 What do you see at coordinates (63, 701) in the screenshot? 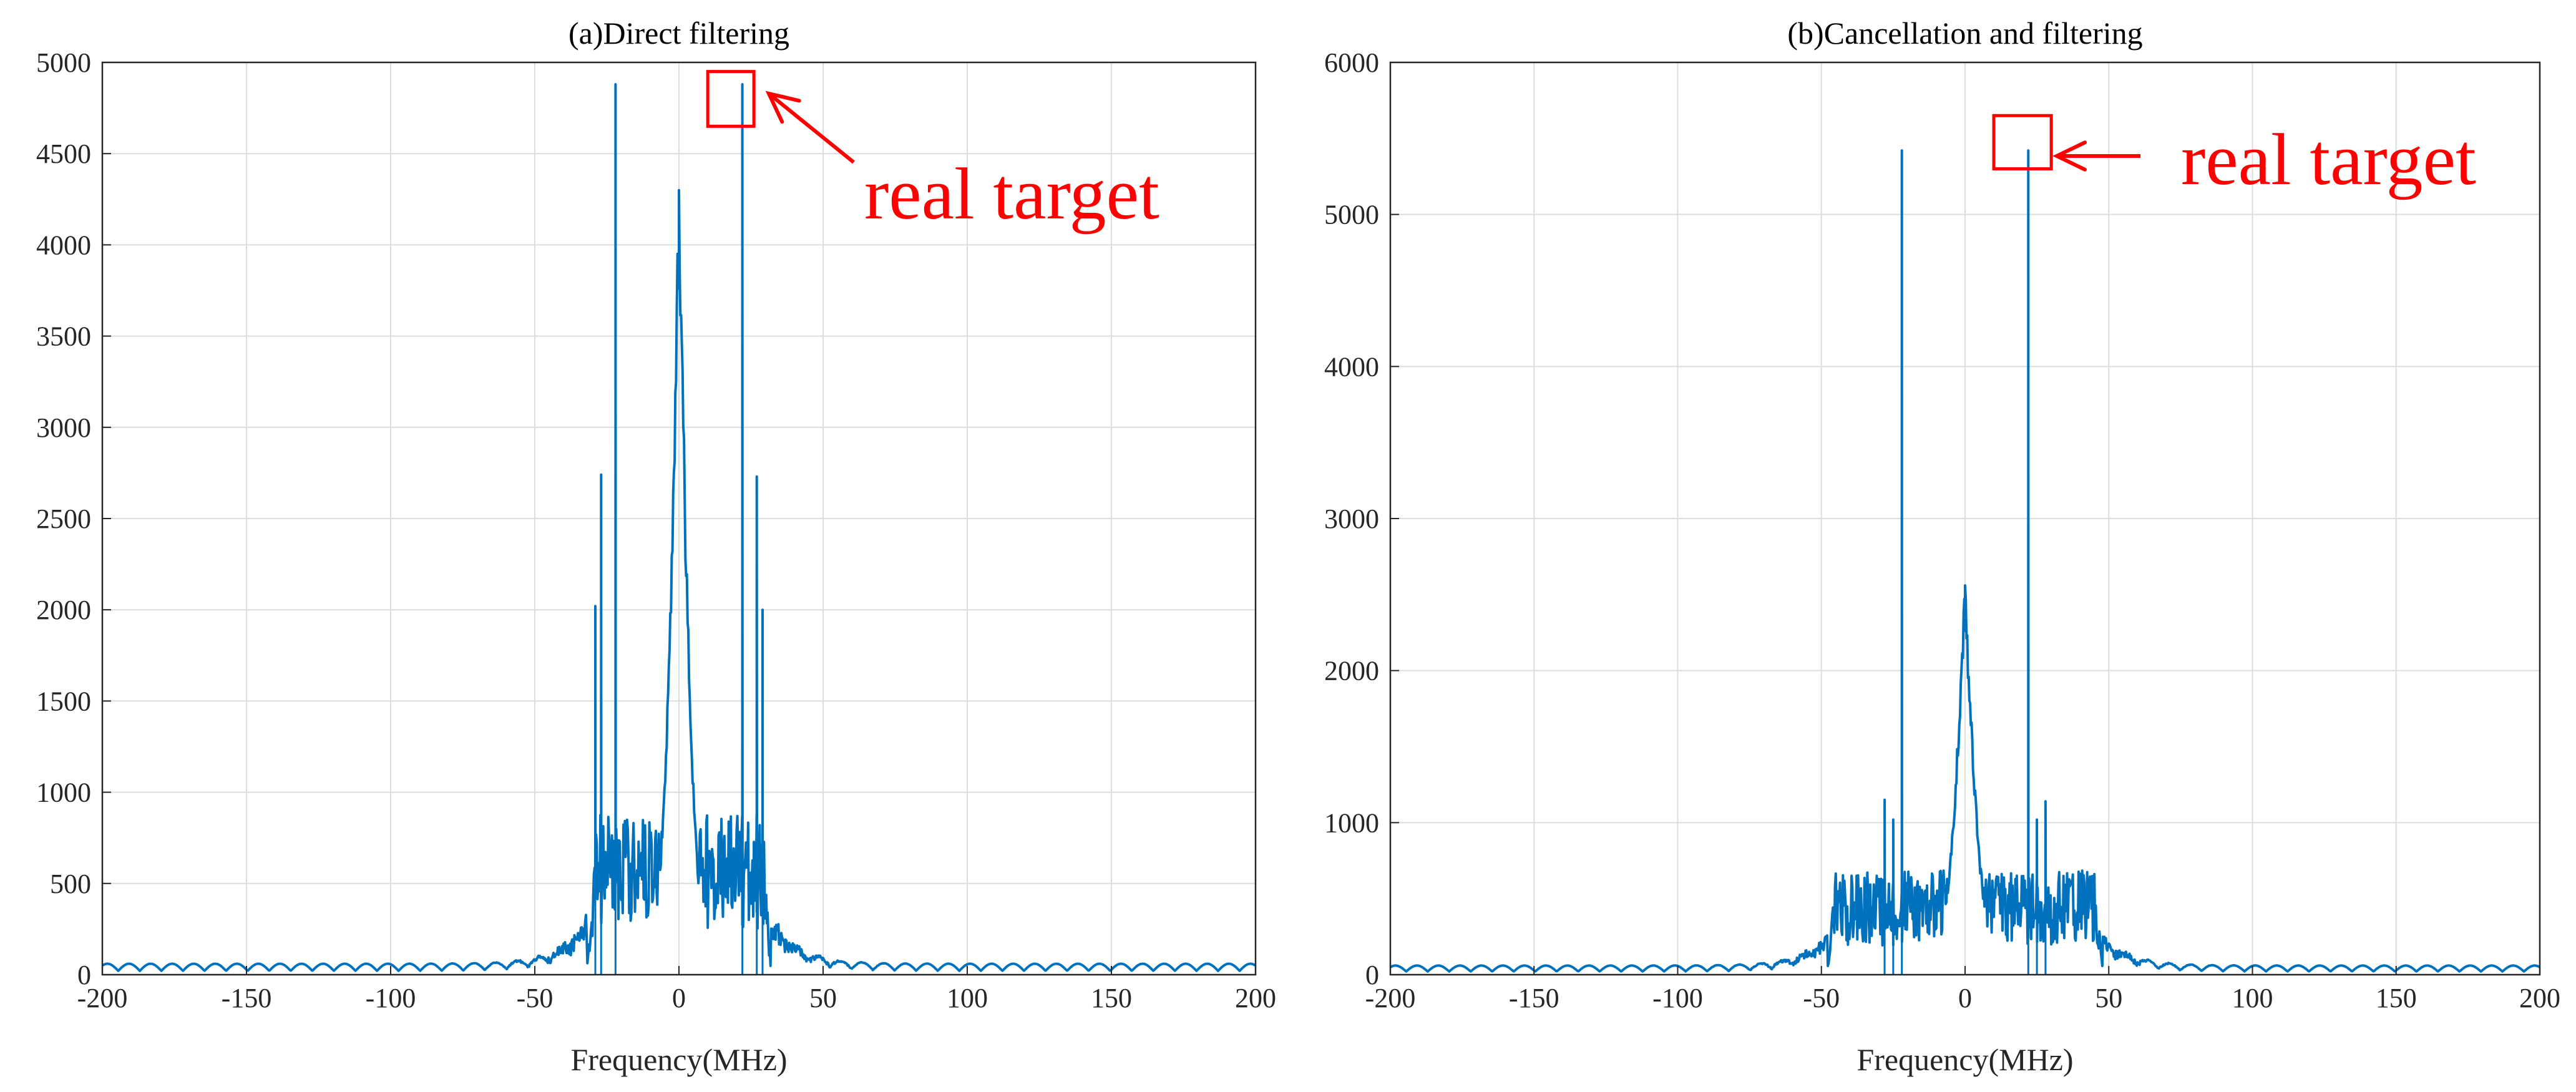
I see `y-tick-label: 1500` at bounding box center [63, 701].